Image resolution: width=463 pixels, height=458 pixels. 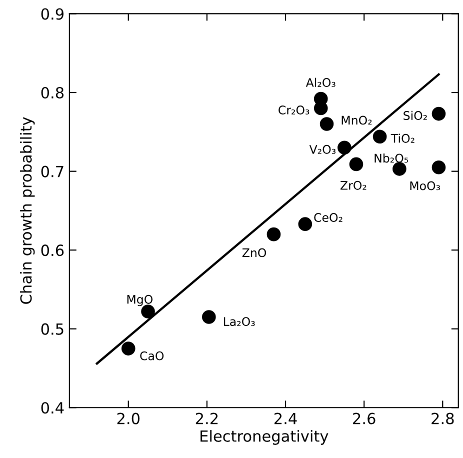 I want to click on y-tick-label: 0.5, so click(x=52, y=329).